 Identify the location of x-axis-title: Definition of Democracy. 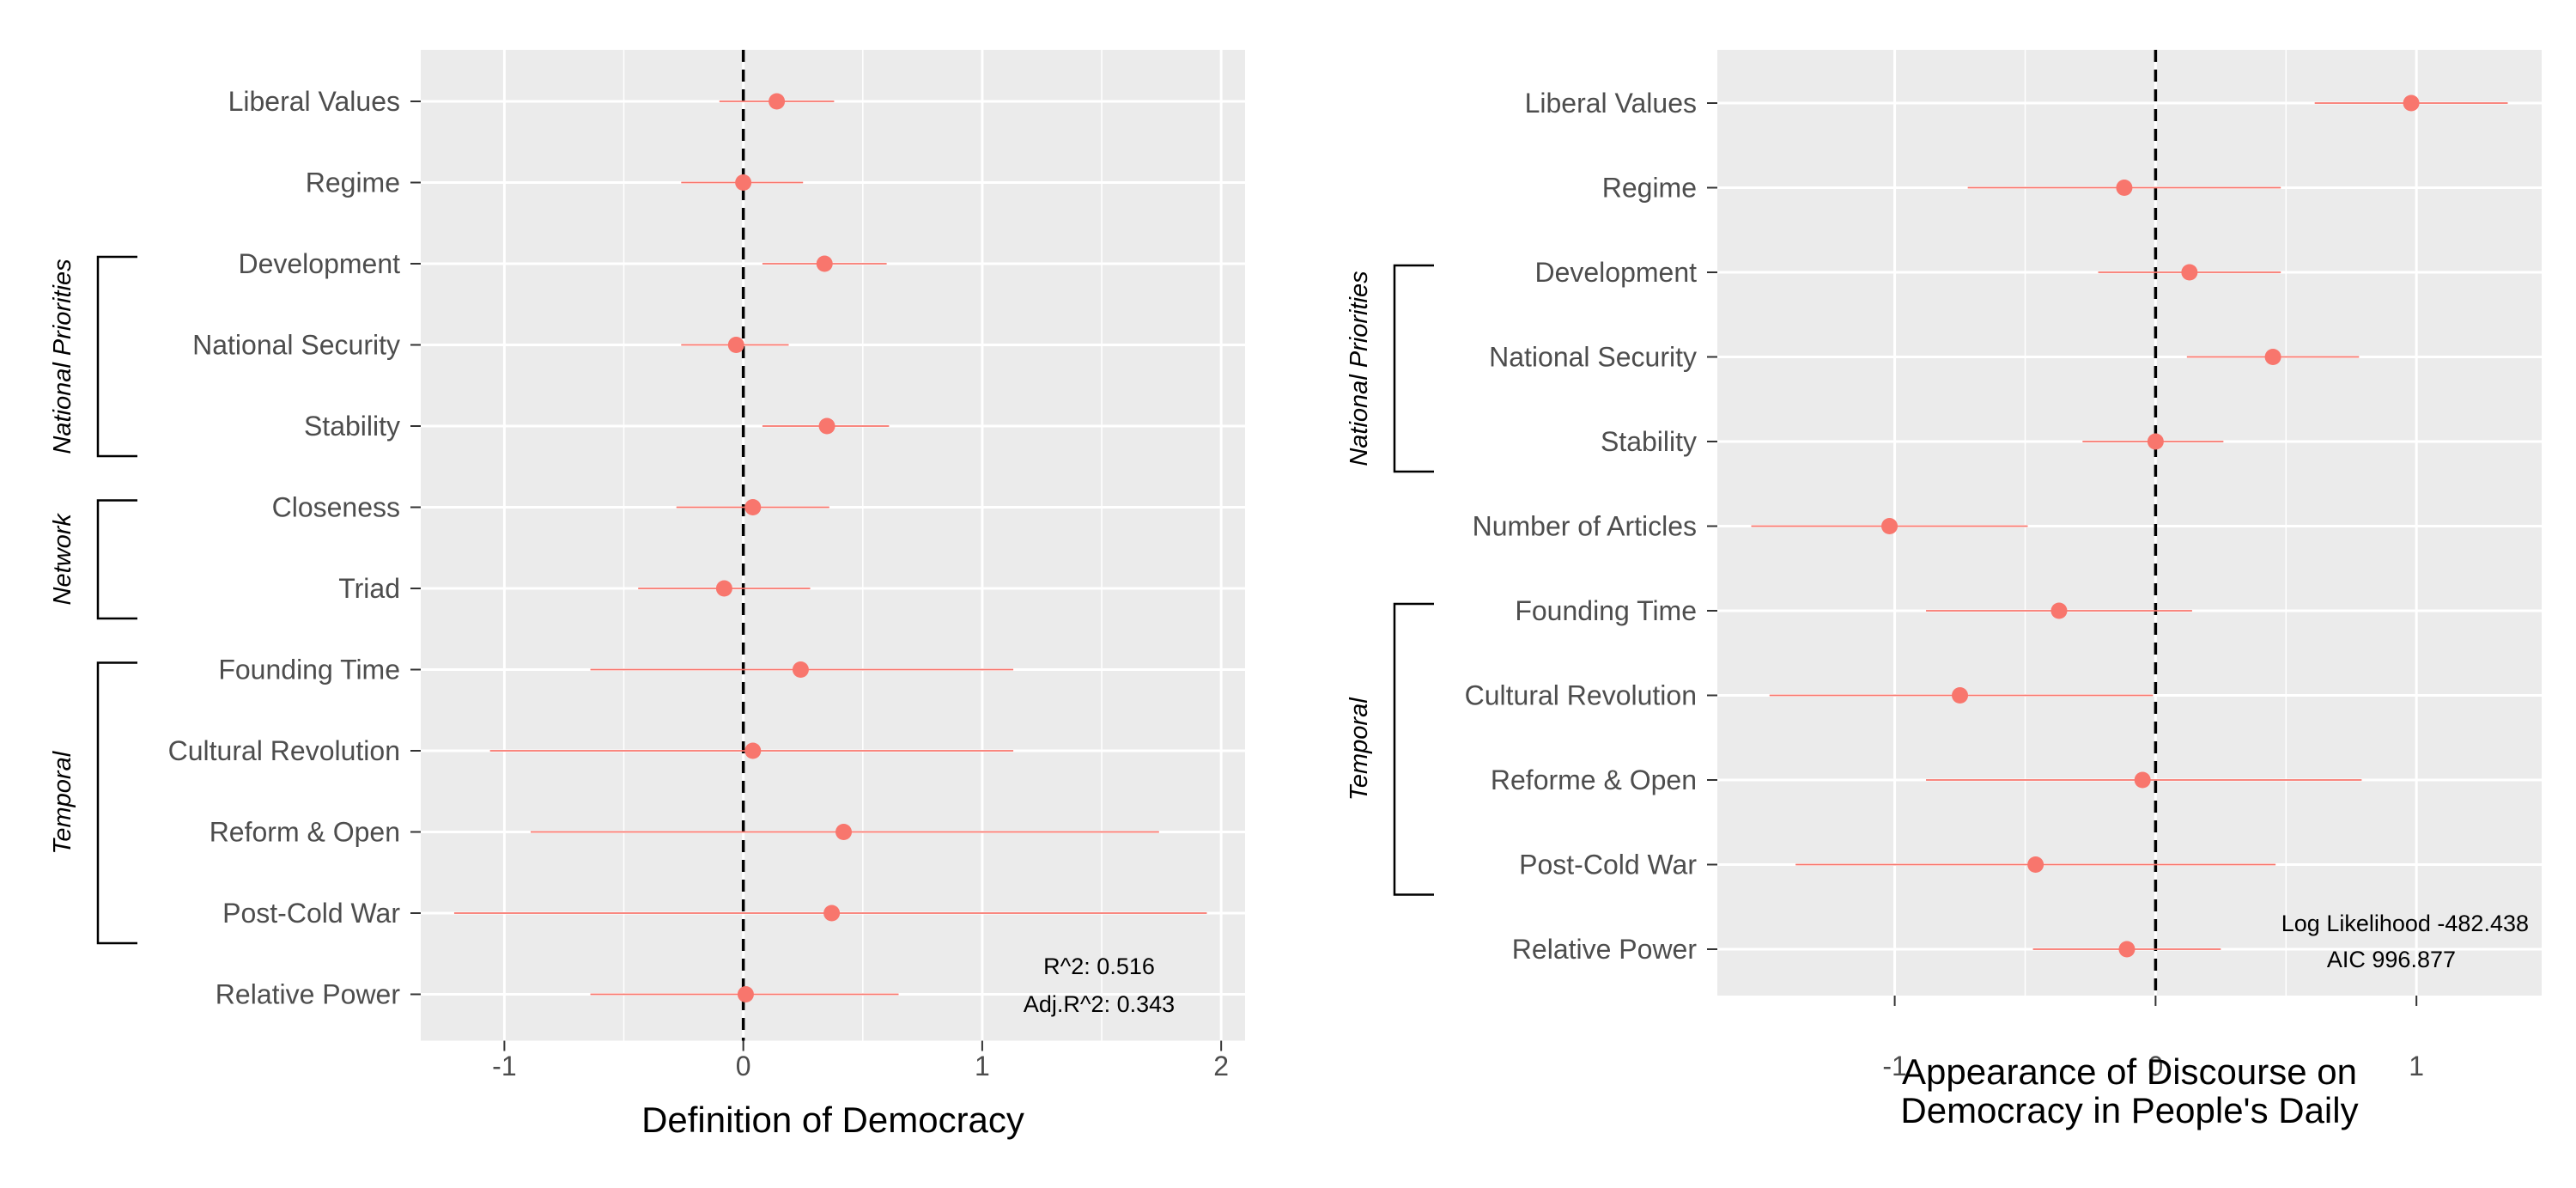
(832, 1120).